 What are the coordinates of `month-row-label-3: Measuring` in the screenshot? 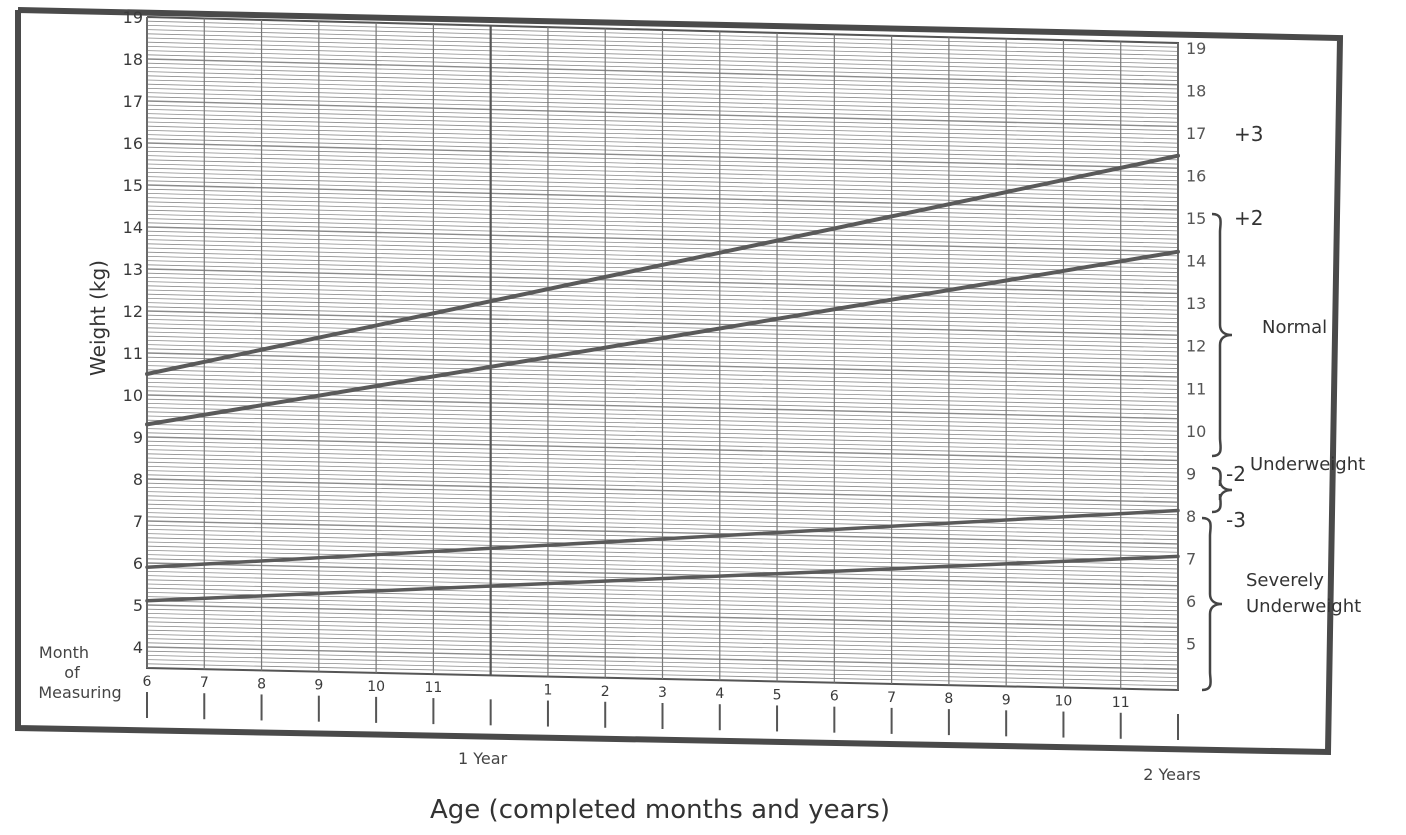 It's located at (79, 692).